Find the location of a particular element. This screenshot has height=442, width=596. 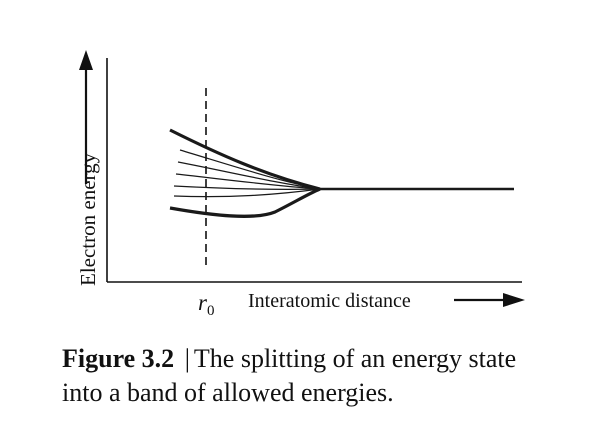

band-upper-edge is located at coordinates (245, 159).